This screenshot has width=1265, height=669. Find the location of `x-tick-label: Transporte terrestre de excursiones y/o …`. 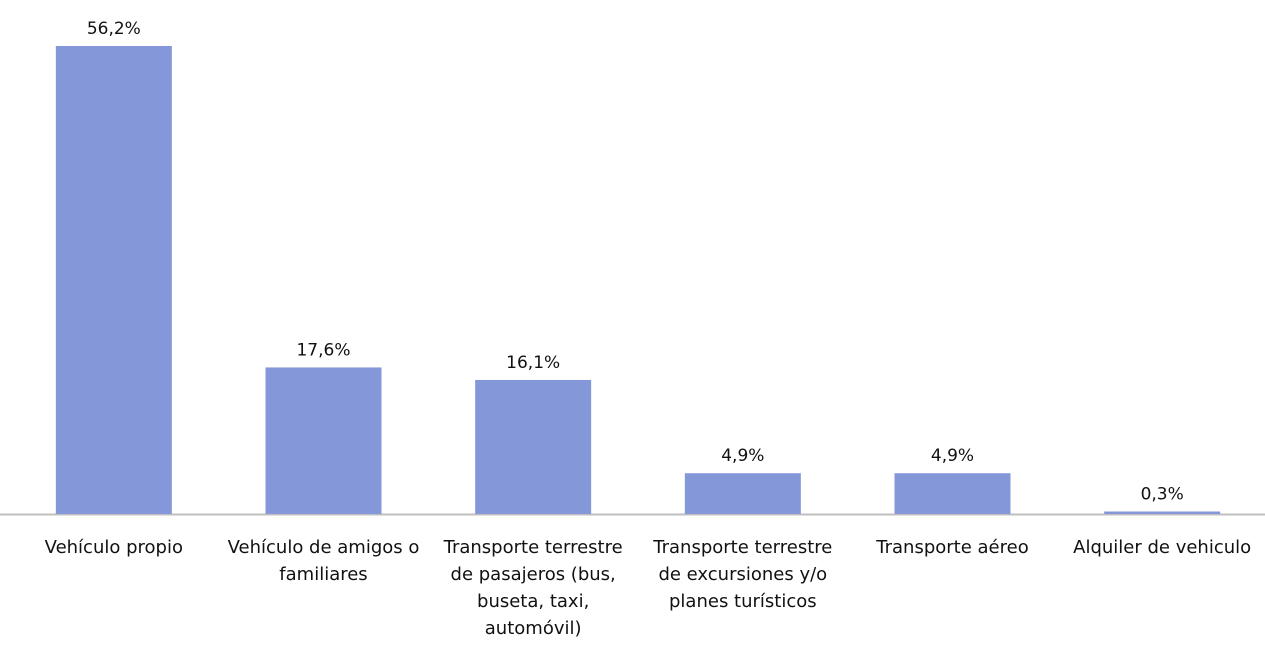

x-tick-label: Transporte terrestre de excursiones y/o … is located at coordinates (743, 574).